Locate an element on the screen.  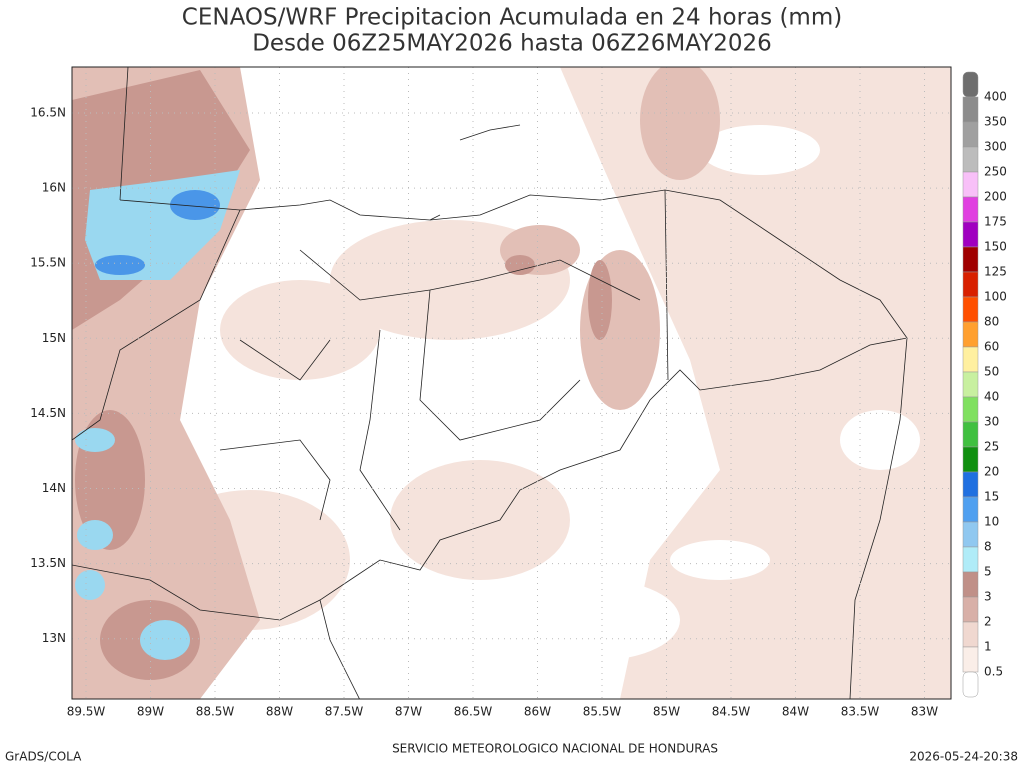
colorbar-label: 15 is located at coordinates (991, 497).